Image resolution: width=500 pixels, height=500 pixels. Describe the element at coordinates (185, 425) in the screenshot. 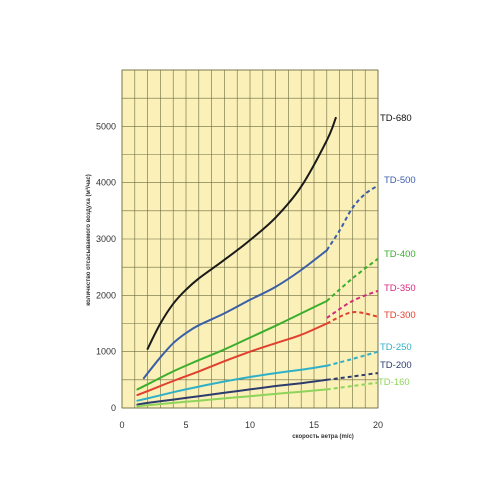

I see `x-tick-label: 5` at that location.